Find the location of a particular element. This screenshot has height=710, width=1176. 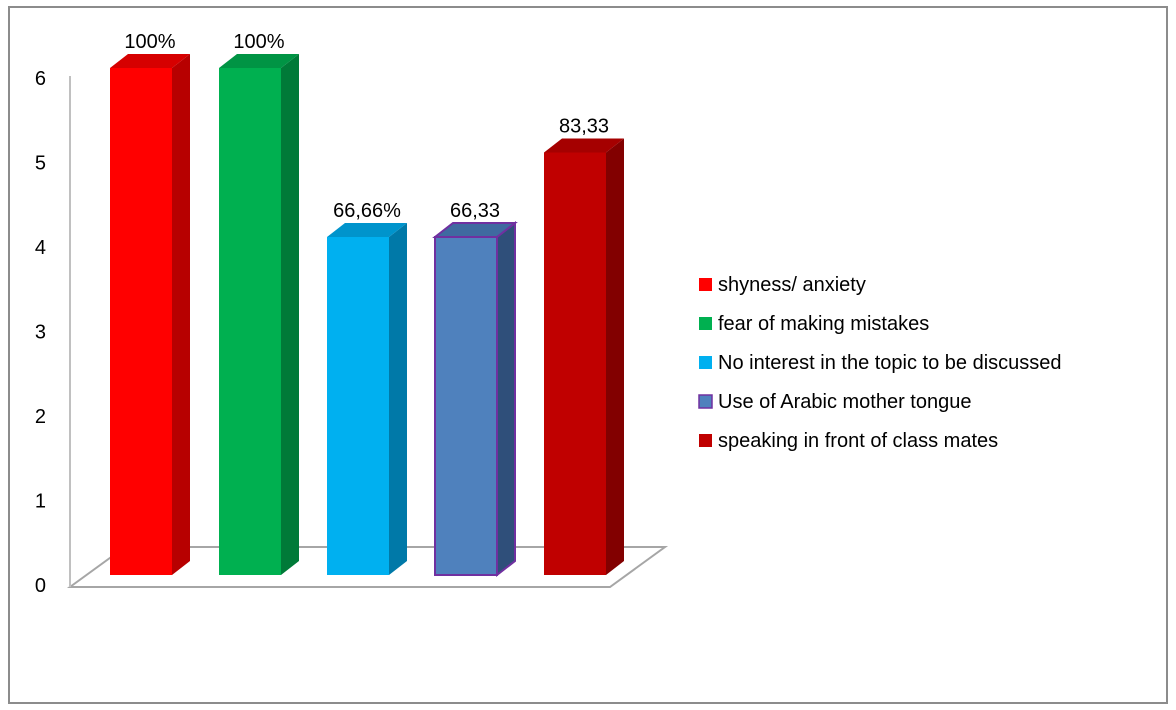

data-labels: 100% 100% 66,66% 66,33 83,33 is located at coordinates (366, 126).